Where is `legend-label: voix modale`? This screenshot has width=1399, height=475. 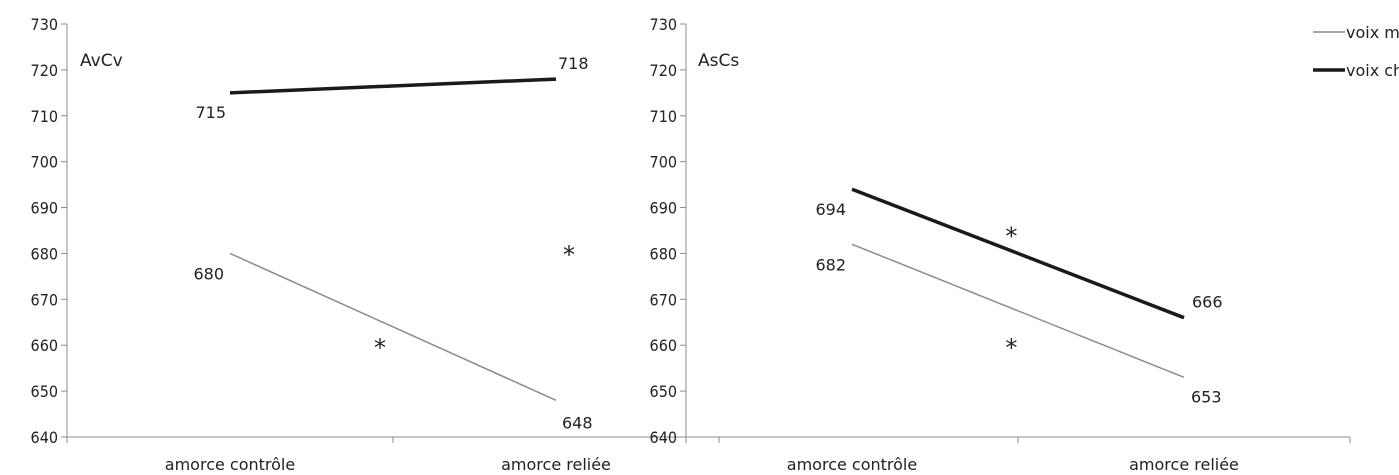
legend-label: voix modale is located at coordinates (1372, 32).